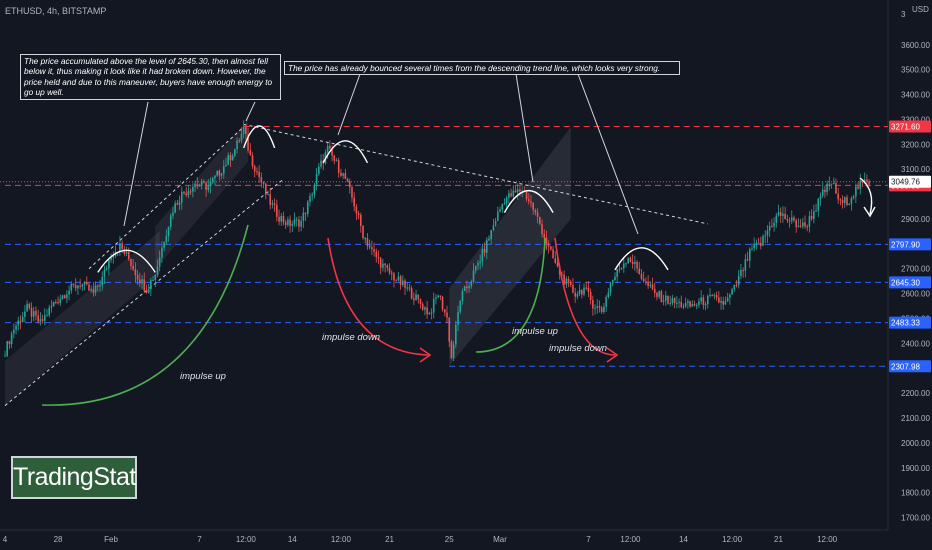 This screenshot has height=550, width=932. Describe the element at coordinates (528, 201) in the screenshot. I see `swing-top-arc` at that location.